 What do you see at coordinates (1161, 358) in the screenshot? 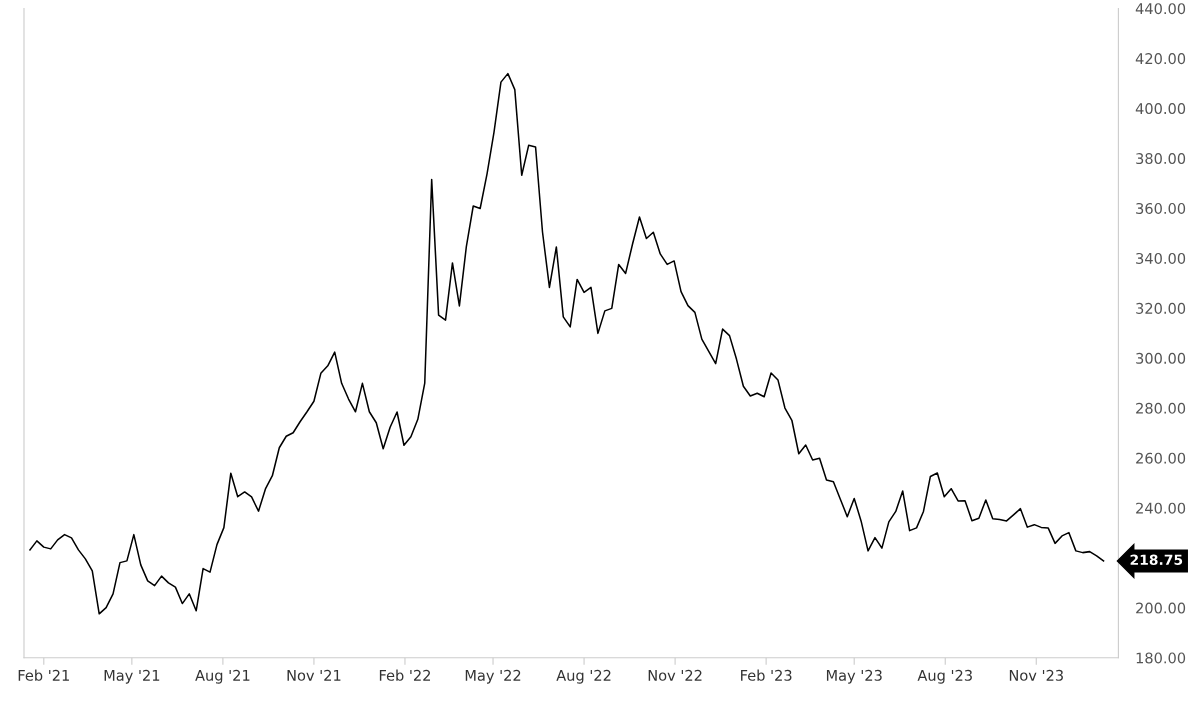
I see `y-tick-label: 300.00` at bounding box center [1161, 358].